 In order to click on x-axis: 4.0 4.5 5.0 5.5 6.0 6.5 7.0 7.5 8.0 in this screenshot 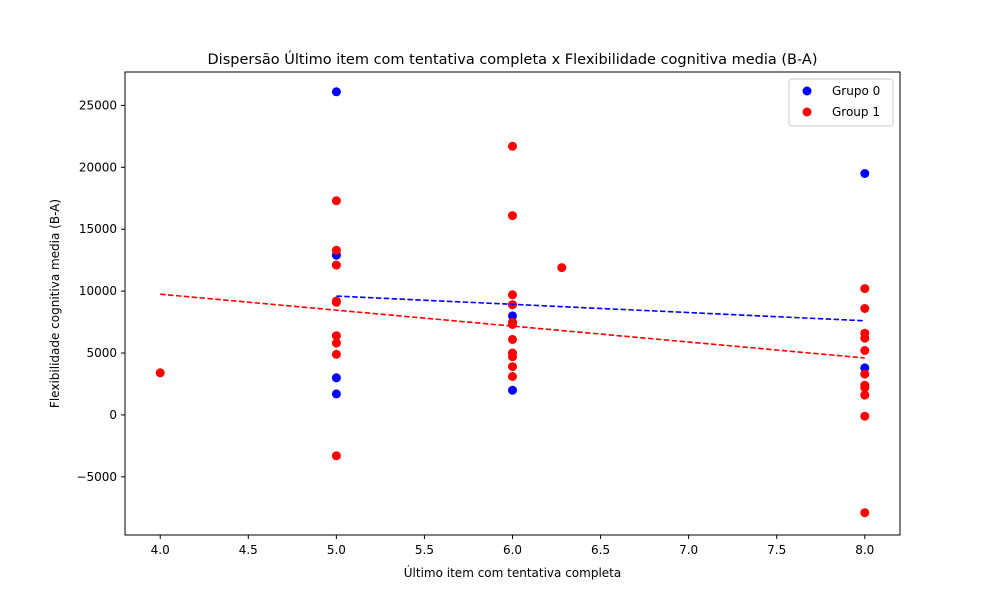, I will do `click(512, 546)`.